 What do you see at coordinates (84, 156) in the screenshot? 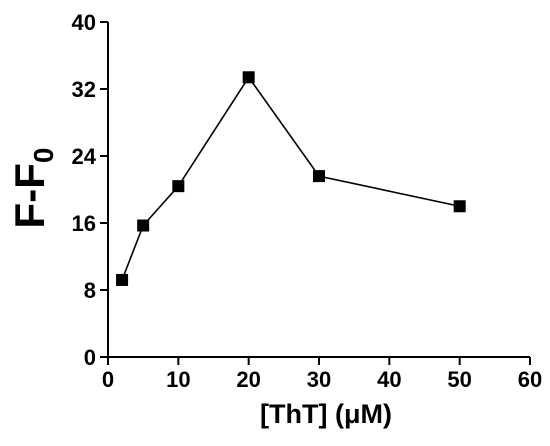
I see `y-tick-label: 24` at bounding box center [84, 156].